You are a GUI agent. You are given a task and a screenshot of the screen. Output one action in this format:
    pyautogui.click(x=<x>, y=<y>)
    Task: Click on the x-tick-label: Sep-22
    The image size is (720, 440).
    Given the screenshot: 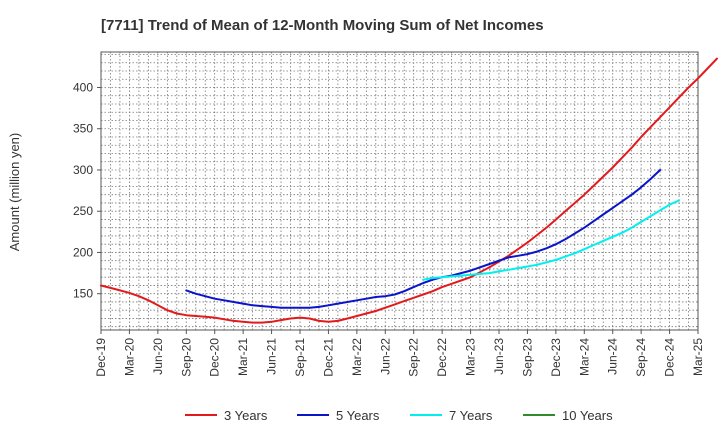 What is the action you would take?
    pyautogui.click(x=414, y=357)
    